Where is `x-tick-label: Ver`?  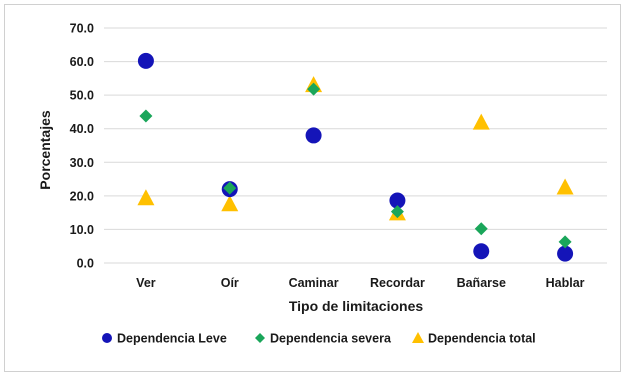 x-tick-label: Ver is located at coordinates (146, 283).